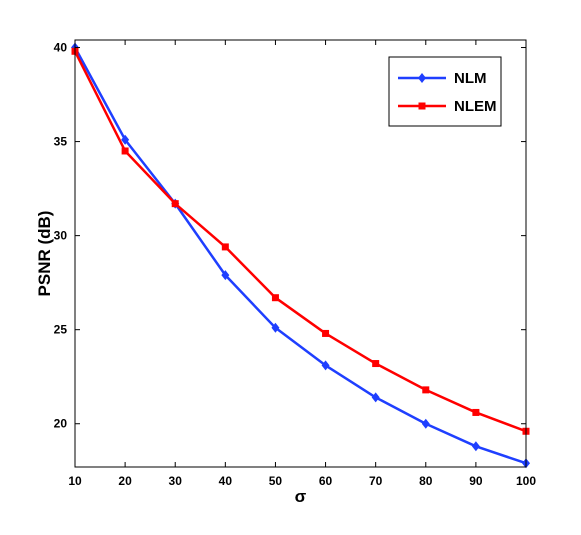 The height and width of the screenshot is (535, 581). What do you see at coordinates (176, 481) in the screenshot?
I see `x-tick-label: 30` at bounding box center [176, 481].